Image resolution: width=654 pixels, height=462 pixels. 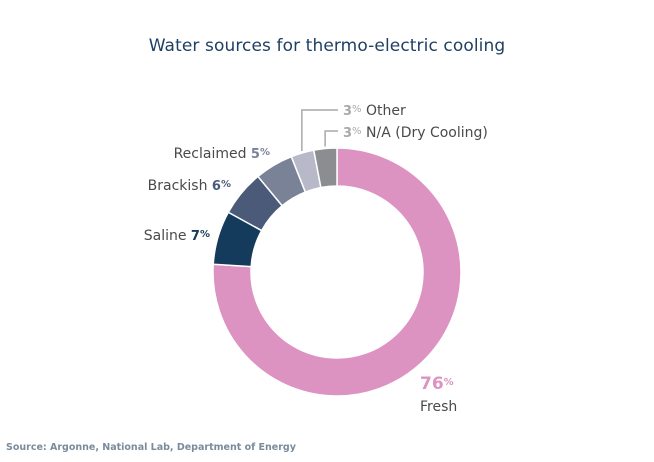 I want to click on label-n-a-dry-cooling: 3% N/A (Dry Cooling), so click(x=415, y=133).